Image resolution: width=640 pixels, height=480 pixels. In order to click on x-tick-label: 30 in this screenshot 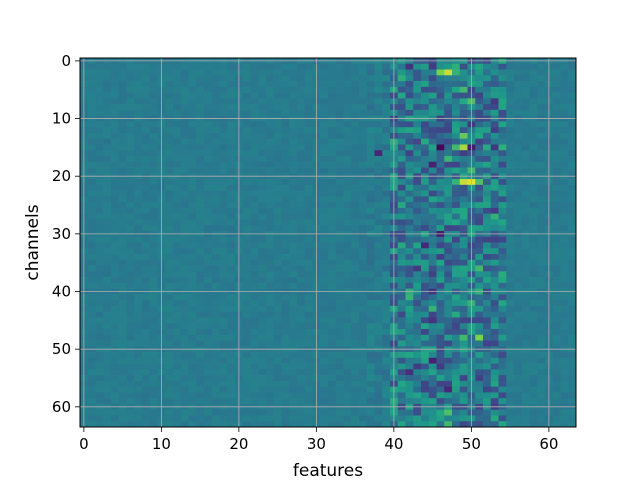, I will do `click(316, 444)`.